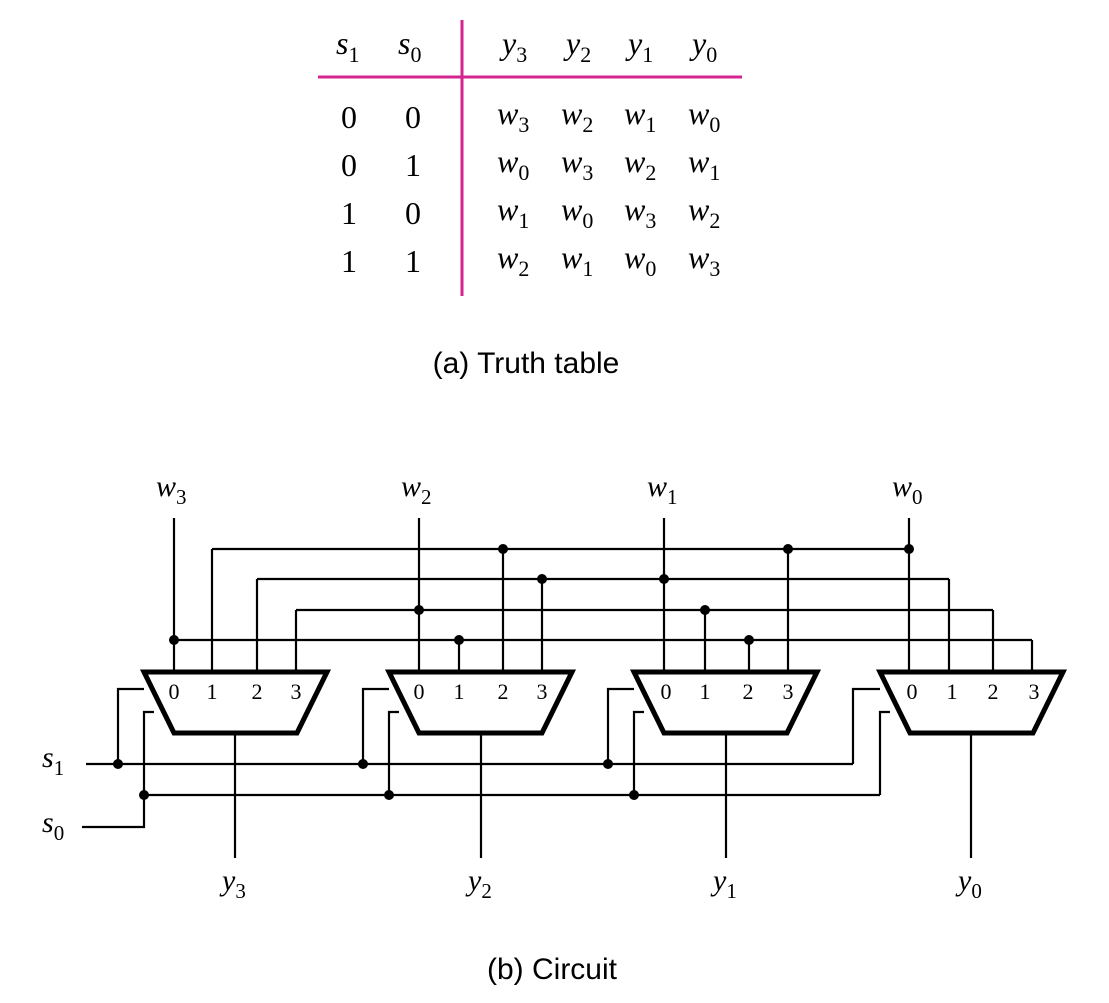 The width and height of the screenshot is (1109, 1003). I want to click on s0-bus, so click(481, 811).